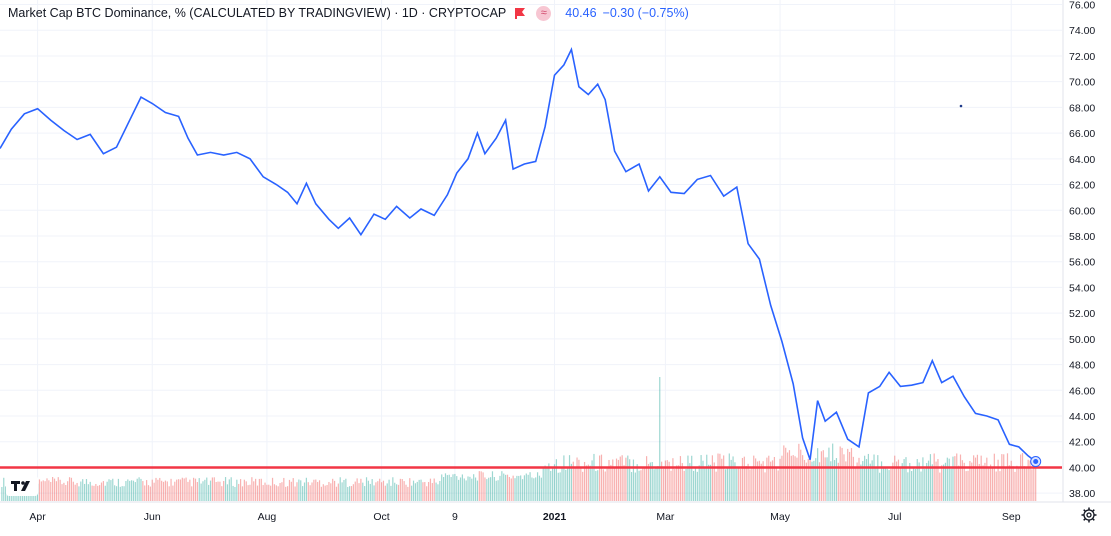 The width and height of the screenshot is (1111, 536). Describe the element at coordinates (1082, 211) in the screenshot. I see `y-tick-label: 60.00` at that location.